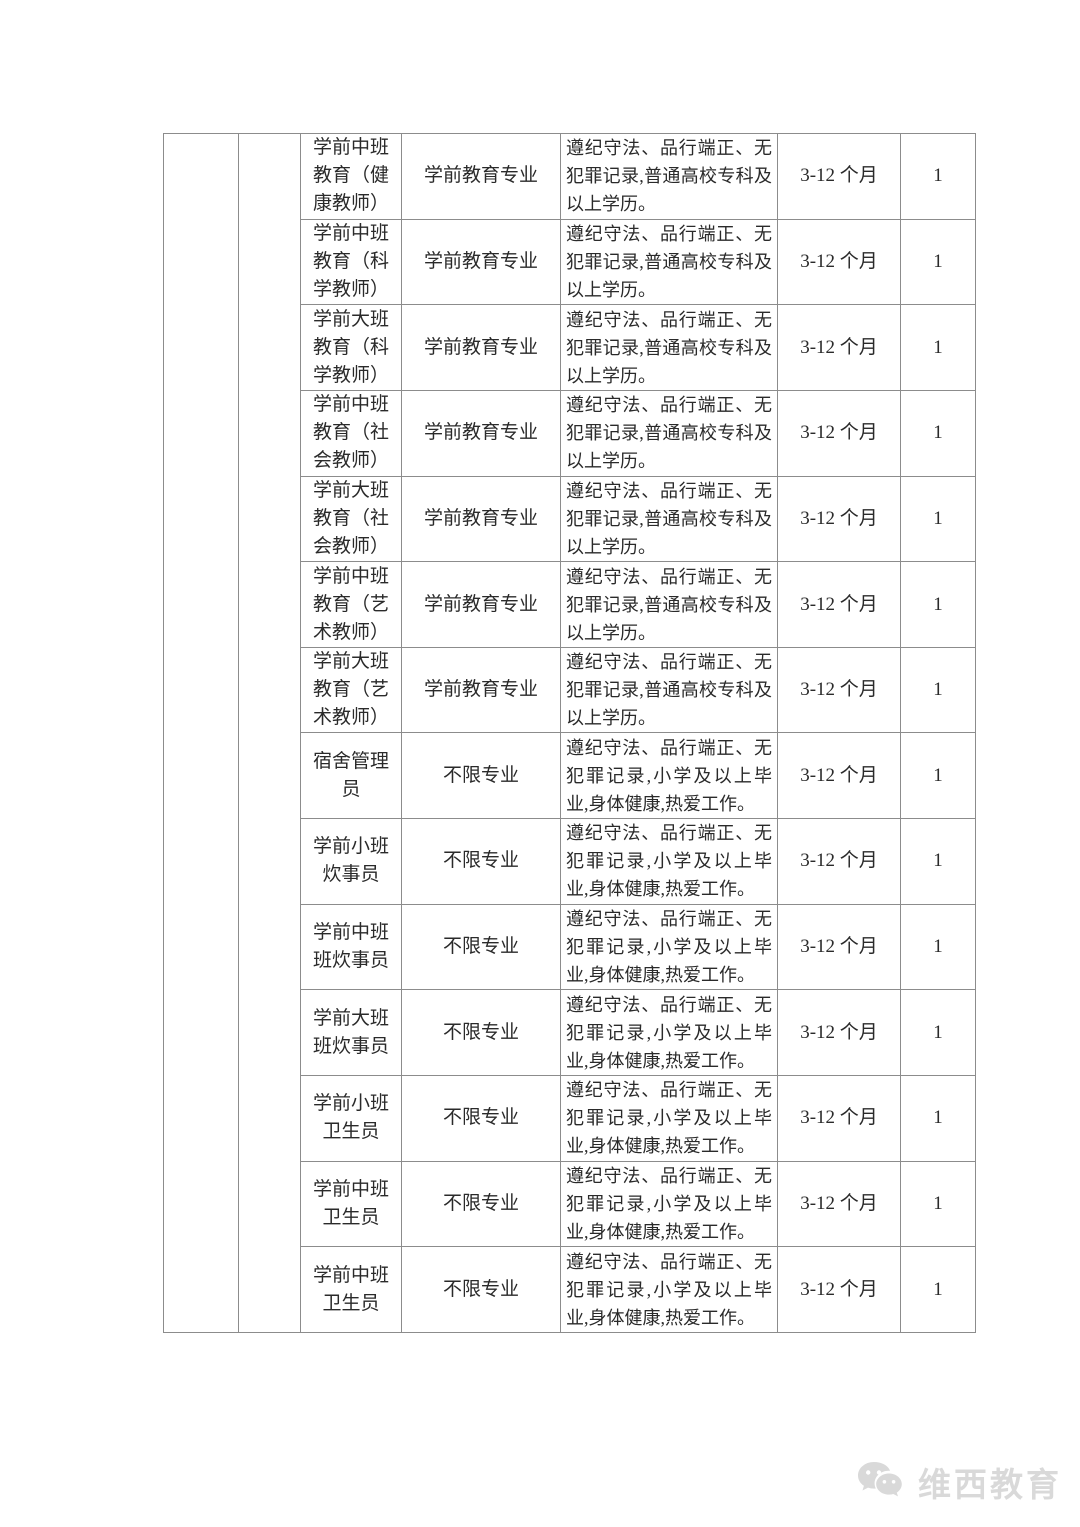  Describe the element at coordinates (351, 1118) in the screenshot. I see `position-cell: 学前小班卫生员` at that location.